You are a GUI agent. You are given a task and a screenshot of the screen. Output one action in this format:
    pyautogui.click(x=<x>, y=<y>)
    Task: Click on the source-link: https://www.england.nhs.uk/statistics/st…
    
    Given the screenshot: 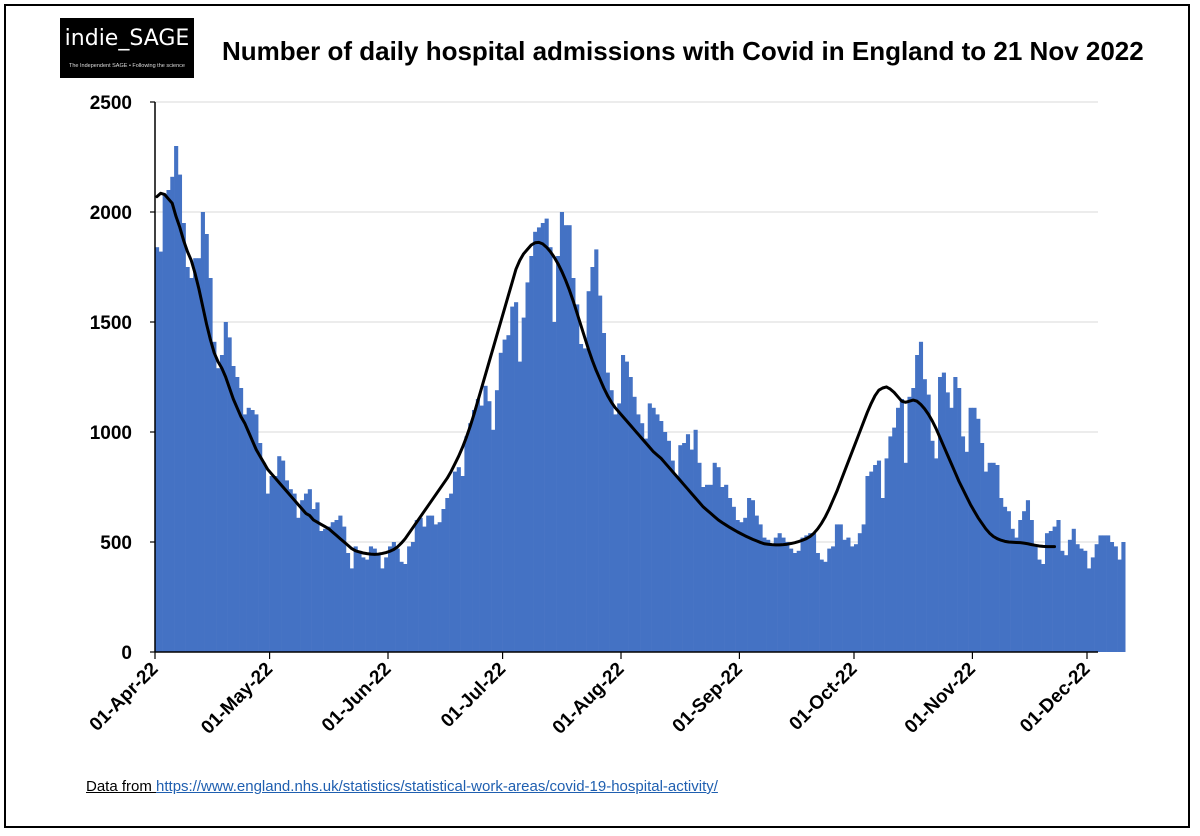 What is the action you would take?
    pyautogui.click(x=437, y=786)
    